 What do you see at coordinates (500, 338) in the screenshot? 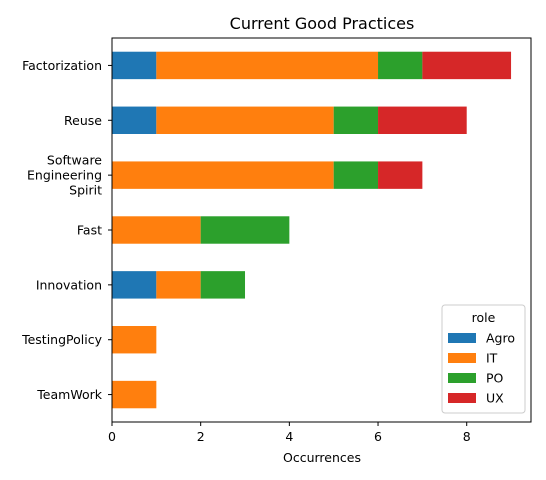
I see `legend-label-agro: Agro` at bounding box center [500, 338].